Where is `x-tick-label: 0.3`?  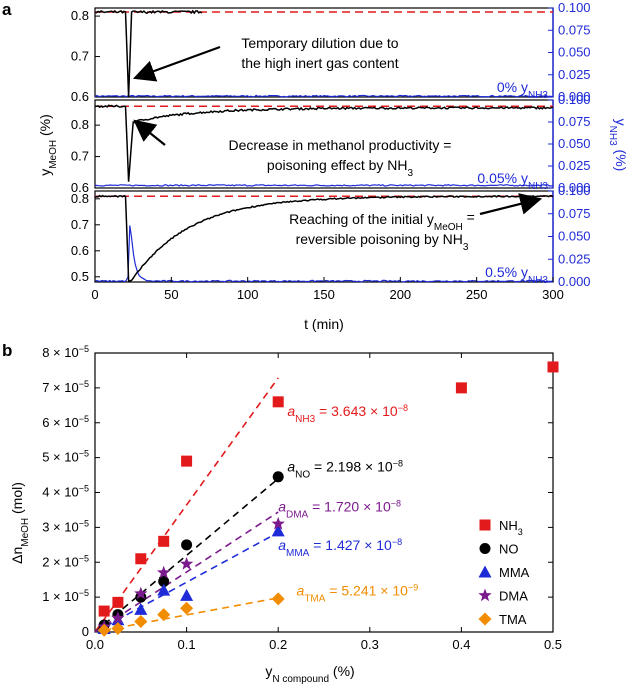 x-tick-label: 0.3 is located at coordinates (370, 644).